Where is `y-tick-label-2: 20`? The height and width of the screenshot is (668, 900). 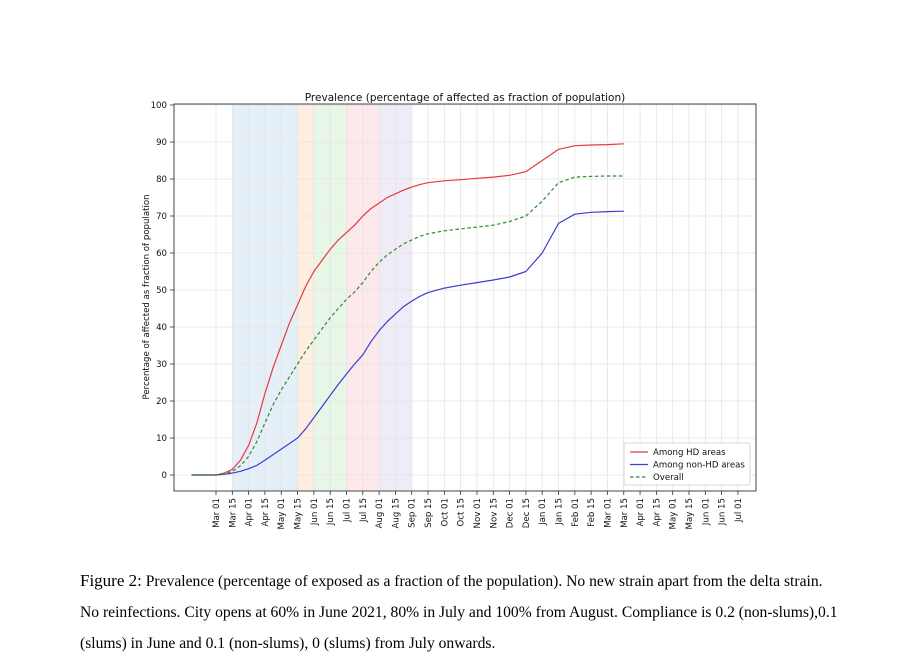
y-tick-label-2: 20 is located at coordinates (161, 402).